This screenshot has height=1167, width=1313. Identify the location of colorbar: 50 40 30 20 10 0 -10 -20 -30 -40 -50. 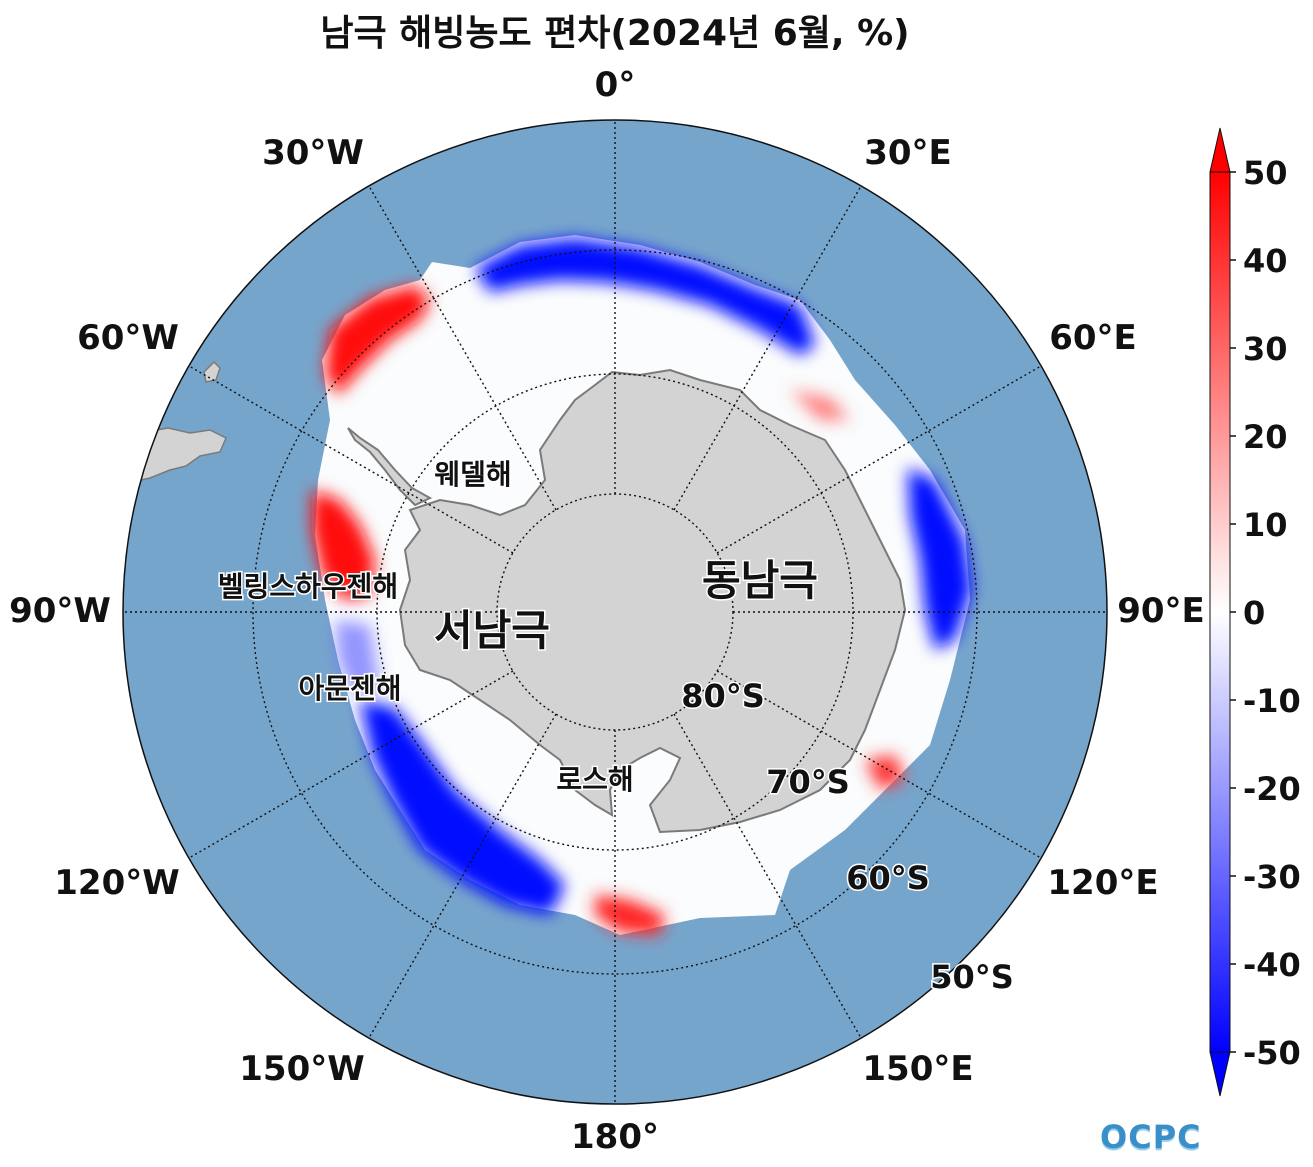
(1255, 612).